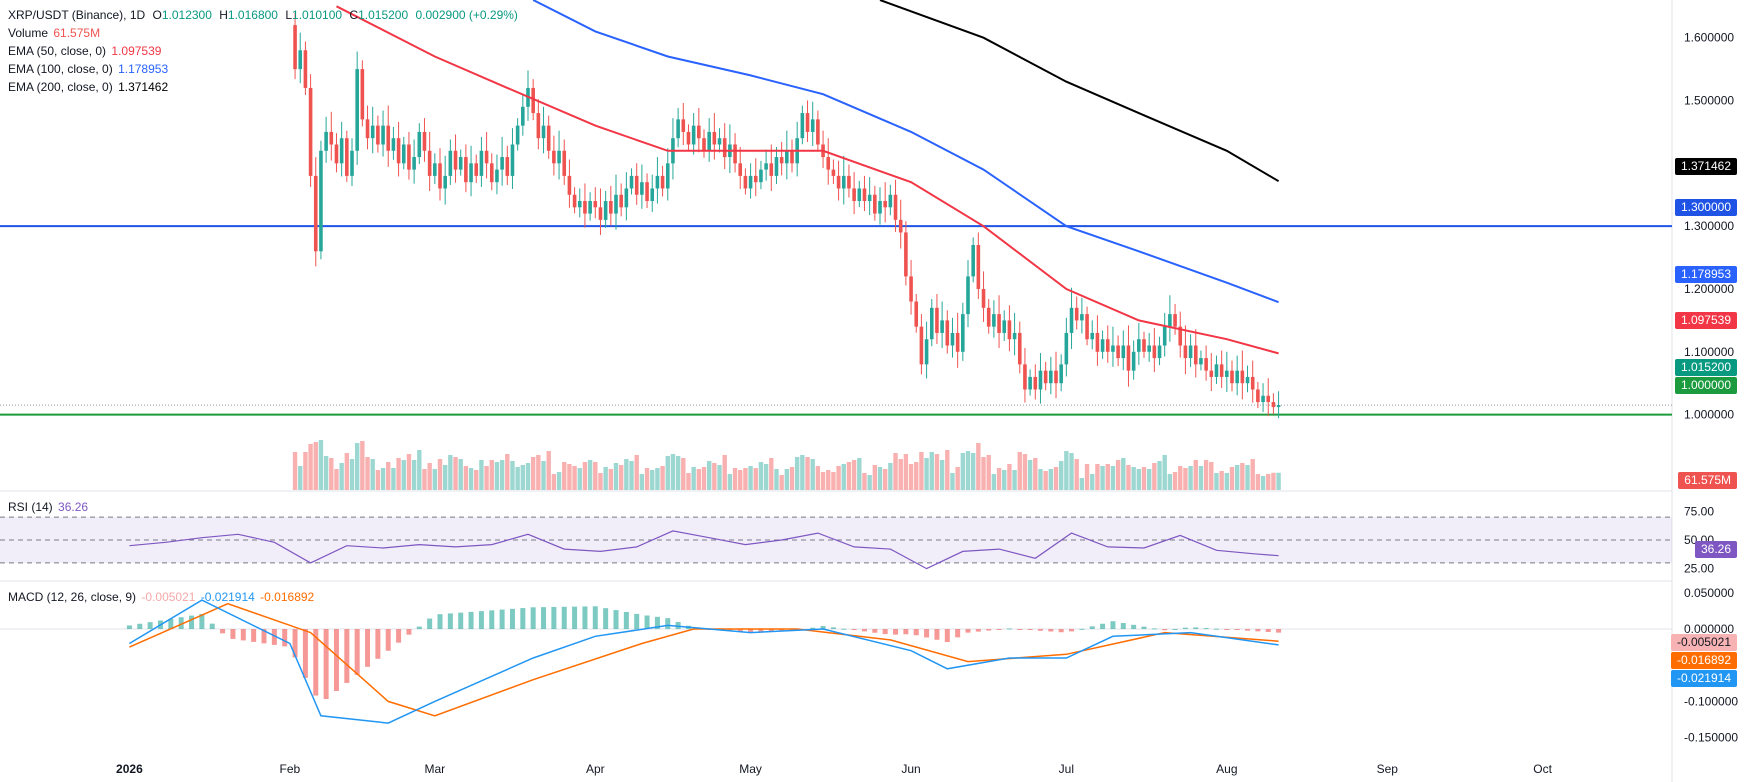  What do you see at coordinates (317, 15) in the screenshot?
I see `low-value: 1.010100` at bounding box center [317, 15].